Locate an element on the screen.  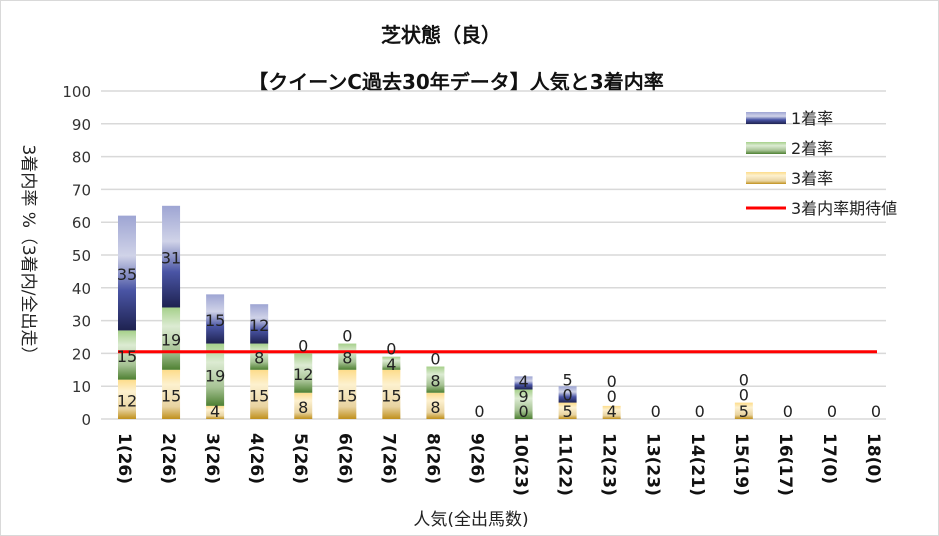
legend-label: 3着内率期待値 is located at coordinates (844, 208).